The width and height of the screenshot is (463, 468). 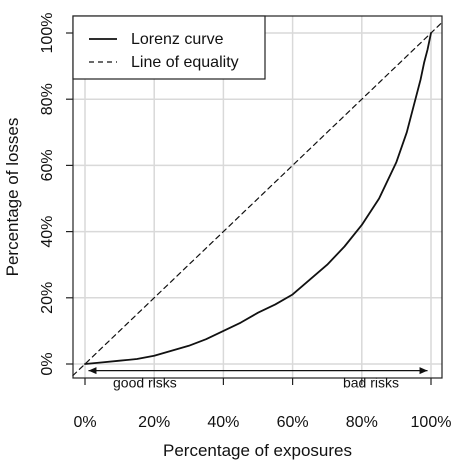 What do you see at coordinates (423, 371) in the screenshot?
I see `risk-arrow-right-head` at bounding box center [423, 371].